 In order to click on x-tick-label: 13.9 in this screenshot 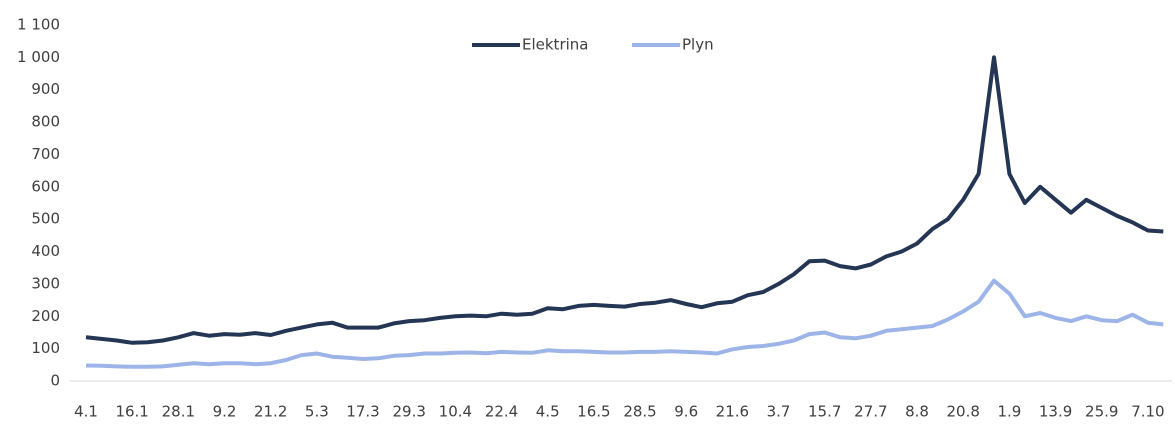, I will do `click(1055, 412)`.